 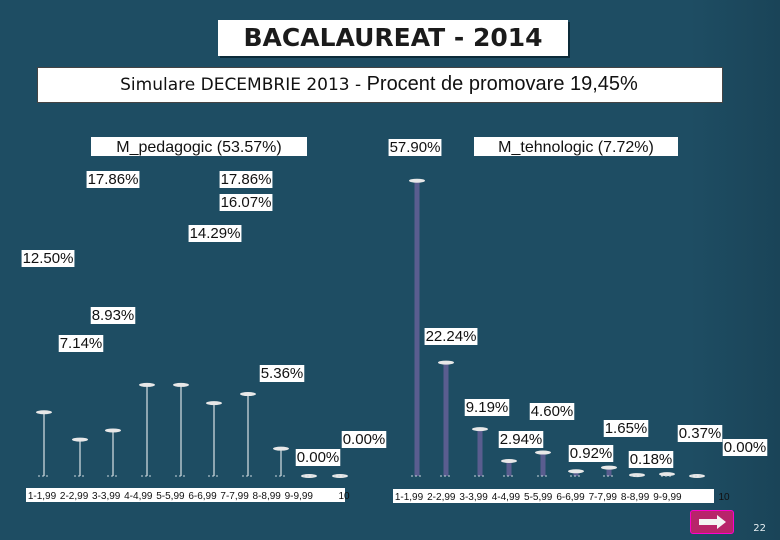 I want to click on category-label-pedagogic: 6-6,99, so click(x=202, y=496).